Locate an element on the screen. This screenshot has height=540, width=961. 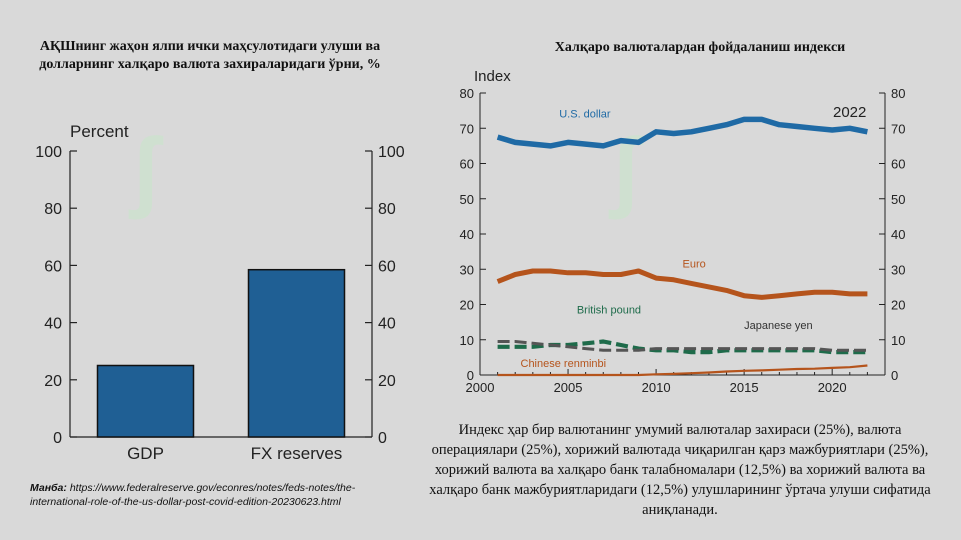
series-label-u.s.-dollar: U.S. dollar is located at coordinates (585, 115).